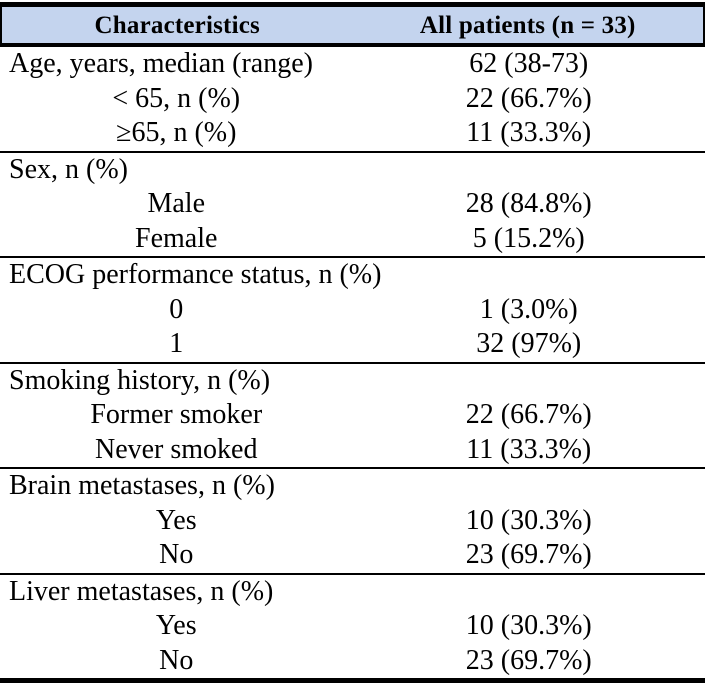  What do you see at coordinates (352, 133) in the screenshot?
I see `table-row: ≥65, n (%) 11 (33.3%)` at bounding box center [352, 133].